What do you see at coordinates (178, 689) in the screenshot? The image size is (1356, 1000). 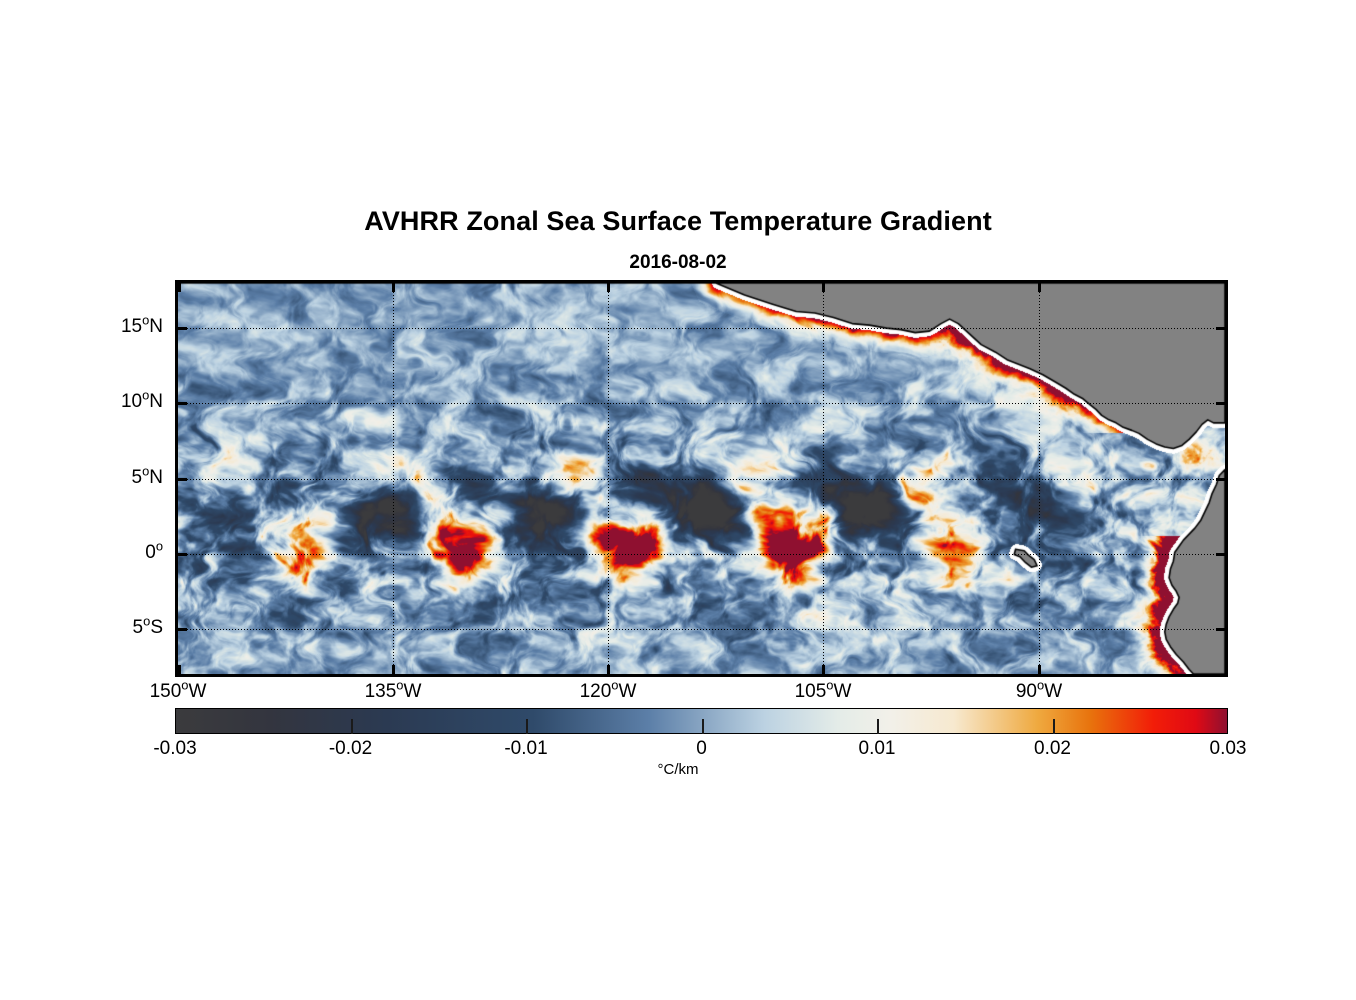 I see `x-tick-label-0: 150oW` at bounding box center [178, 689].